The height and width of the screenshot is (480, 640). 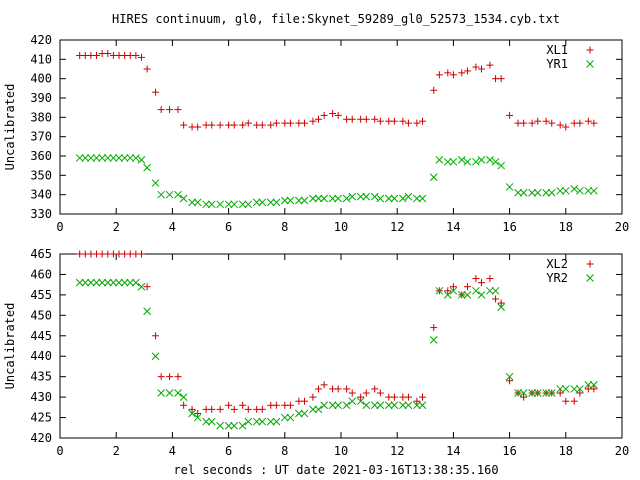 I want to click on y-tick-label: 410, so click(x=41, y=59).